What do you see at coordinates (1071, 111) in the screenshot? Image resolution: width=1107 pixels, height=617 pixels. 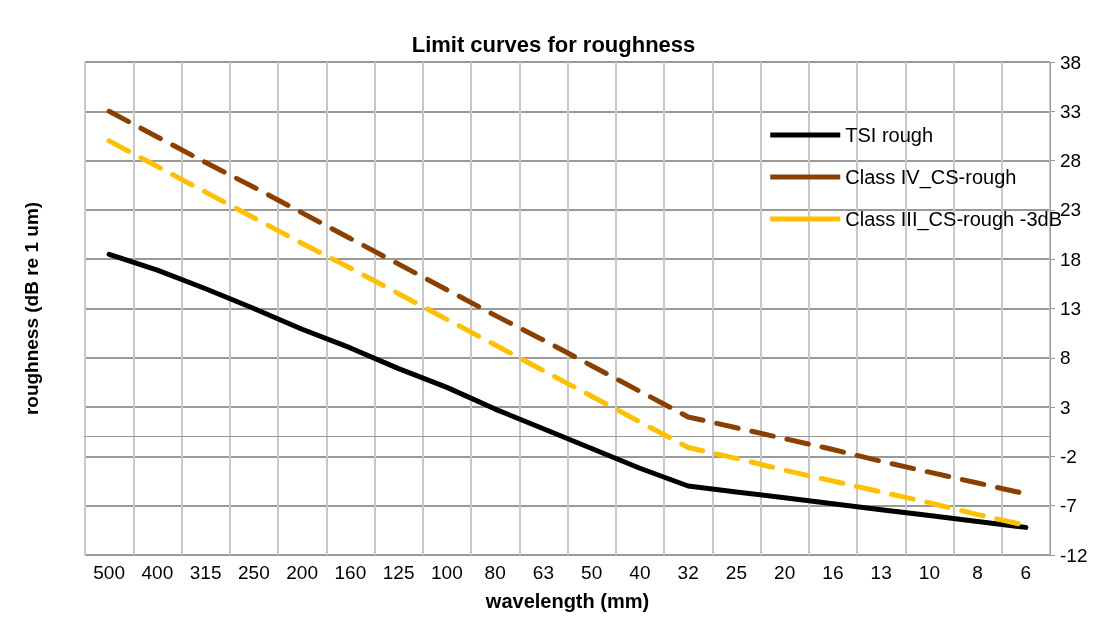 I see `y-tick-label: 33` at bounding box center [1071, 111].